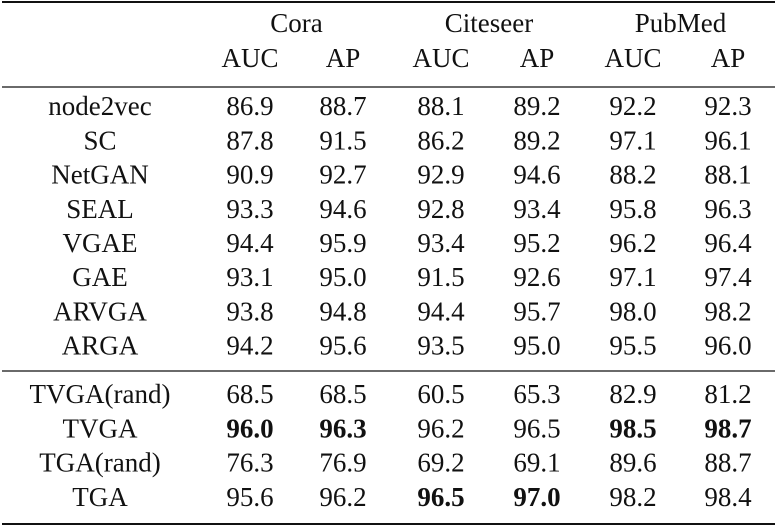 This screenshot has width=777, height=527. Describe the element at coordinates (100, 394) in the screenshot. I see `row-label: TVGA(rand)` at that location.